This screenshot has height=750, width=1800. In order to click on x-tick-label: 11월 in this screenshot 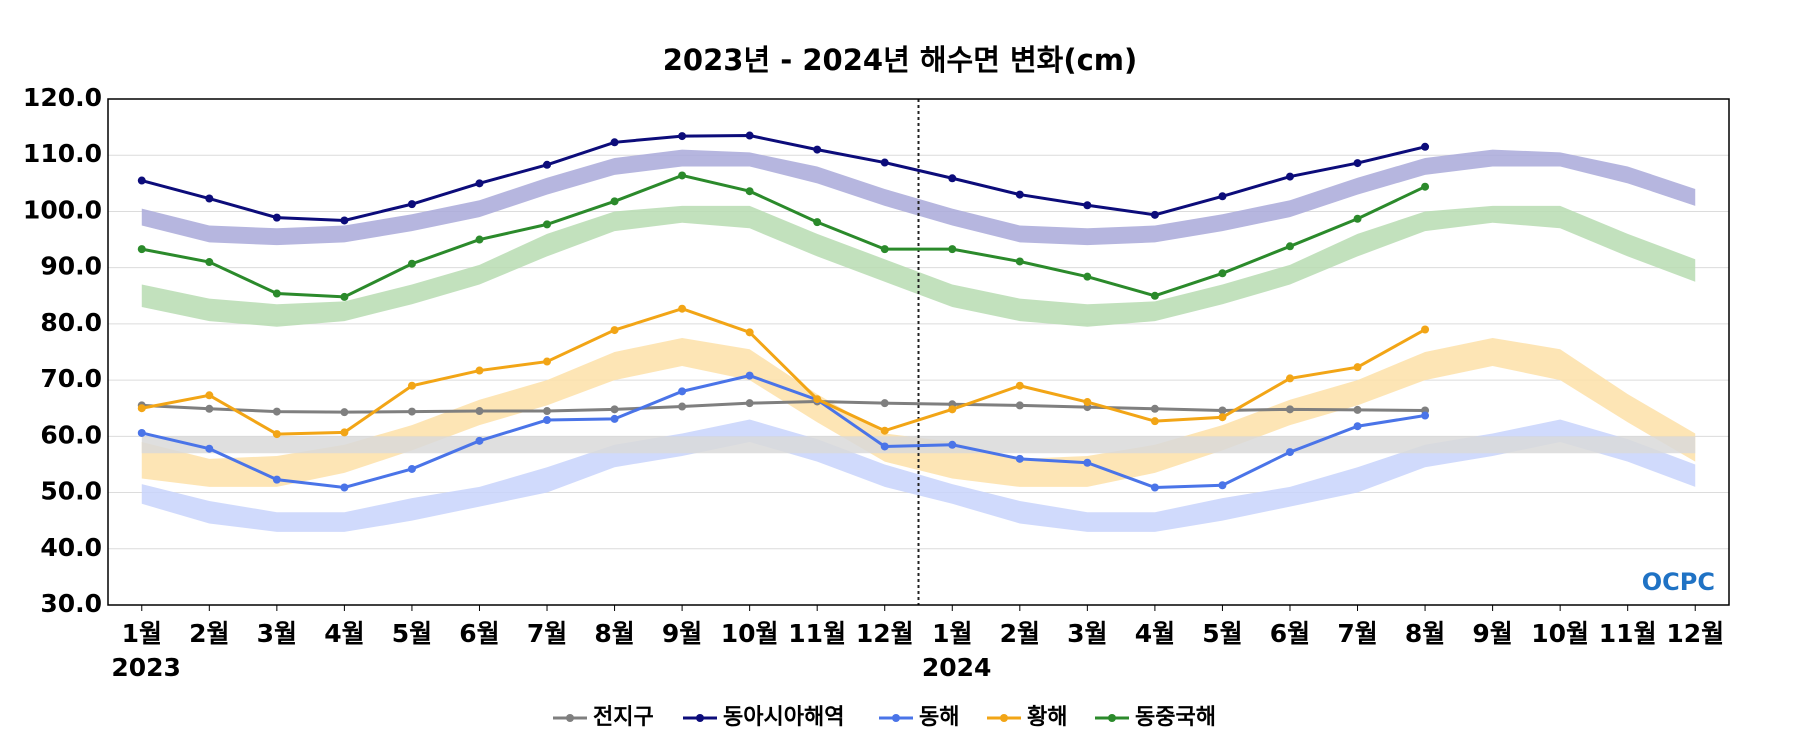, I will do `click(1628, 633)`.